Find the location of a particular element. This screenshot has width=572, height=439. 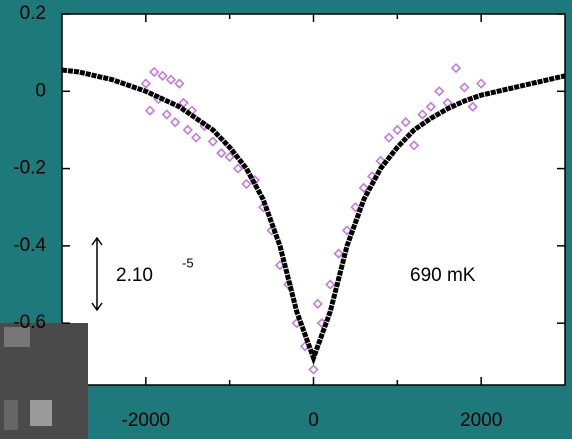

scale-exponent: -5 is located at coordinates (188, 262).